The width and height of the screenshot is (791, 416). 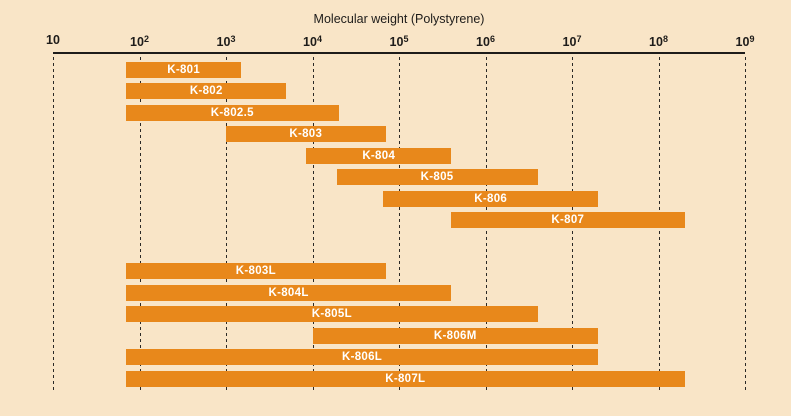 I want to click on range-bar-k-801: K-801, so click(x=184, y=69).